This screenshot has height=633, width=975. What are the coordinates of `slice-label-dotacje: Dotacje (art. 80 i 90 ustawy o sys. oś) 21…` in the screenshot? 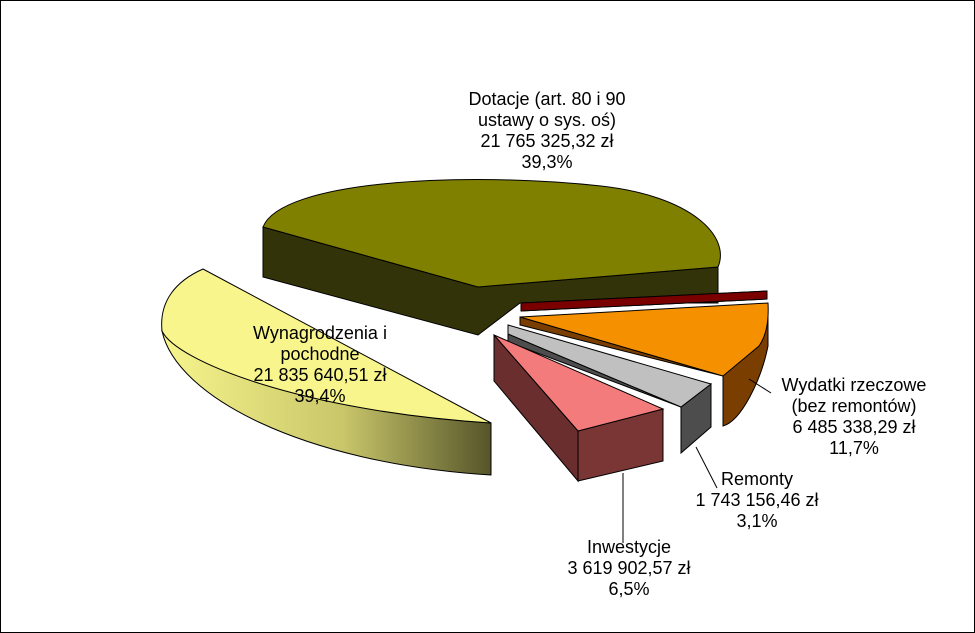 It's located at (546, 130).